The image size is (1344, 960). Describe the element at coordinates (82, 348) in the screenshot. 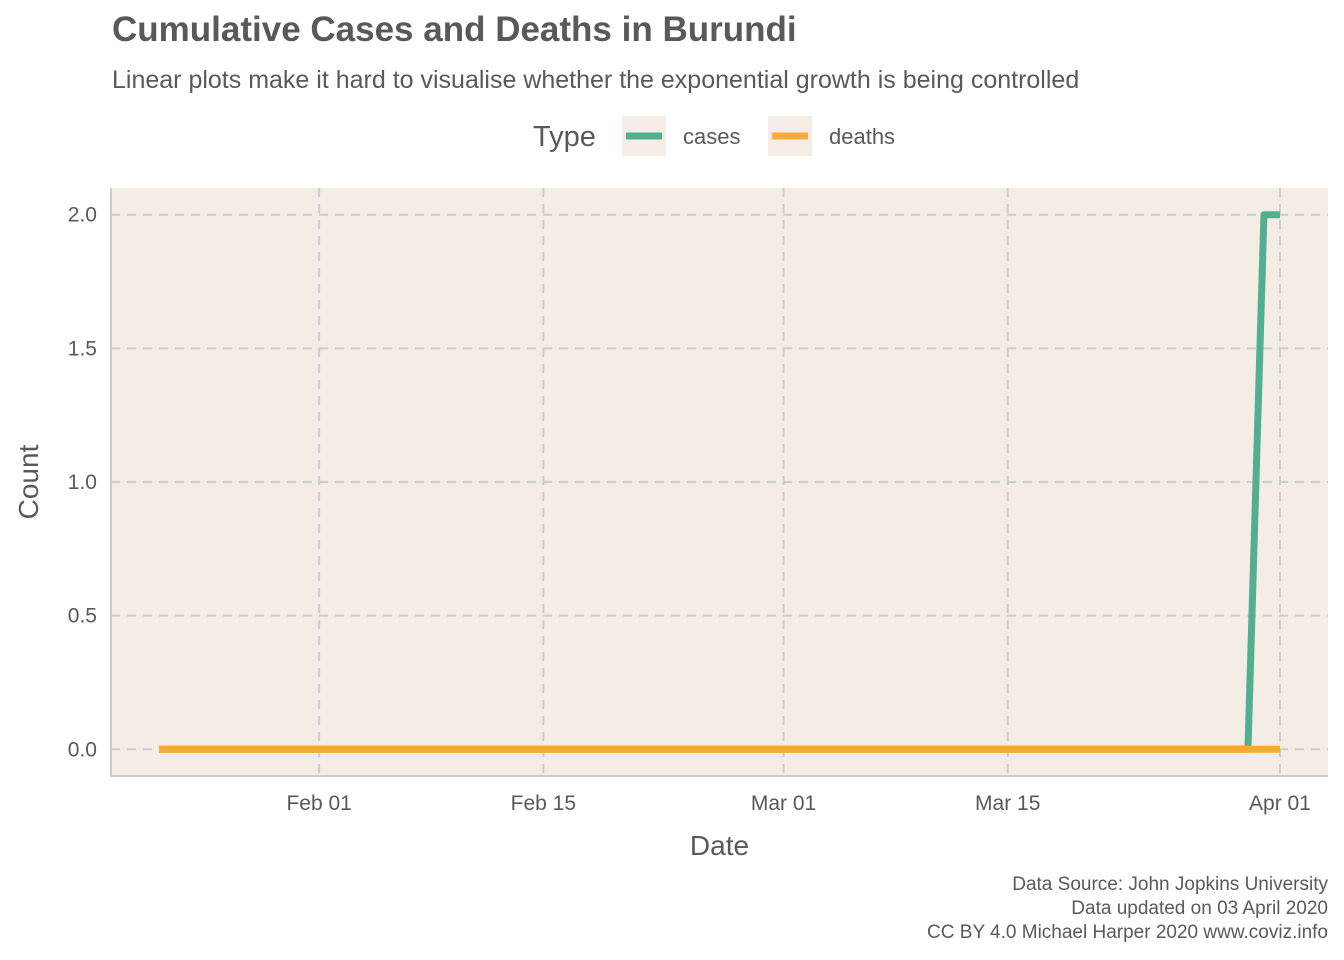

I see `y-tick-label: 1.5` at that location.